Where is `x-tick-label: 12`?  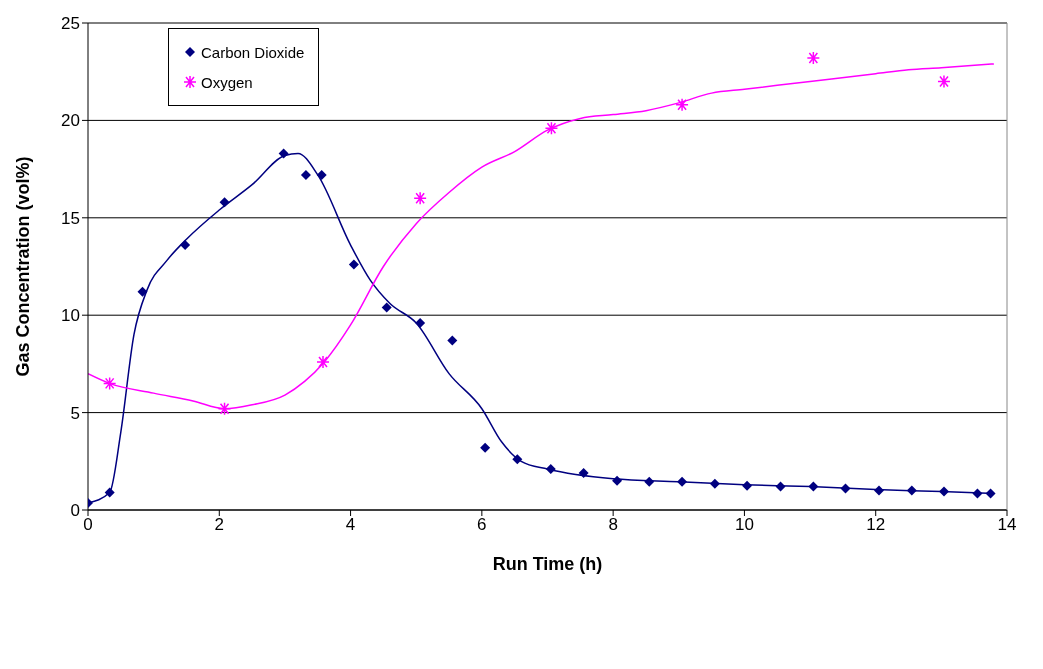 x-tick-label: 12 is located at coordinates (876, 525).